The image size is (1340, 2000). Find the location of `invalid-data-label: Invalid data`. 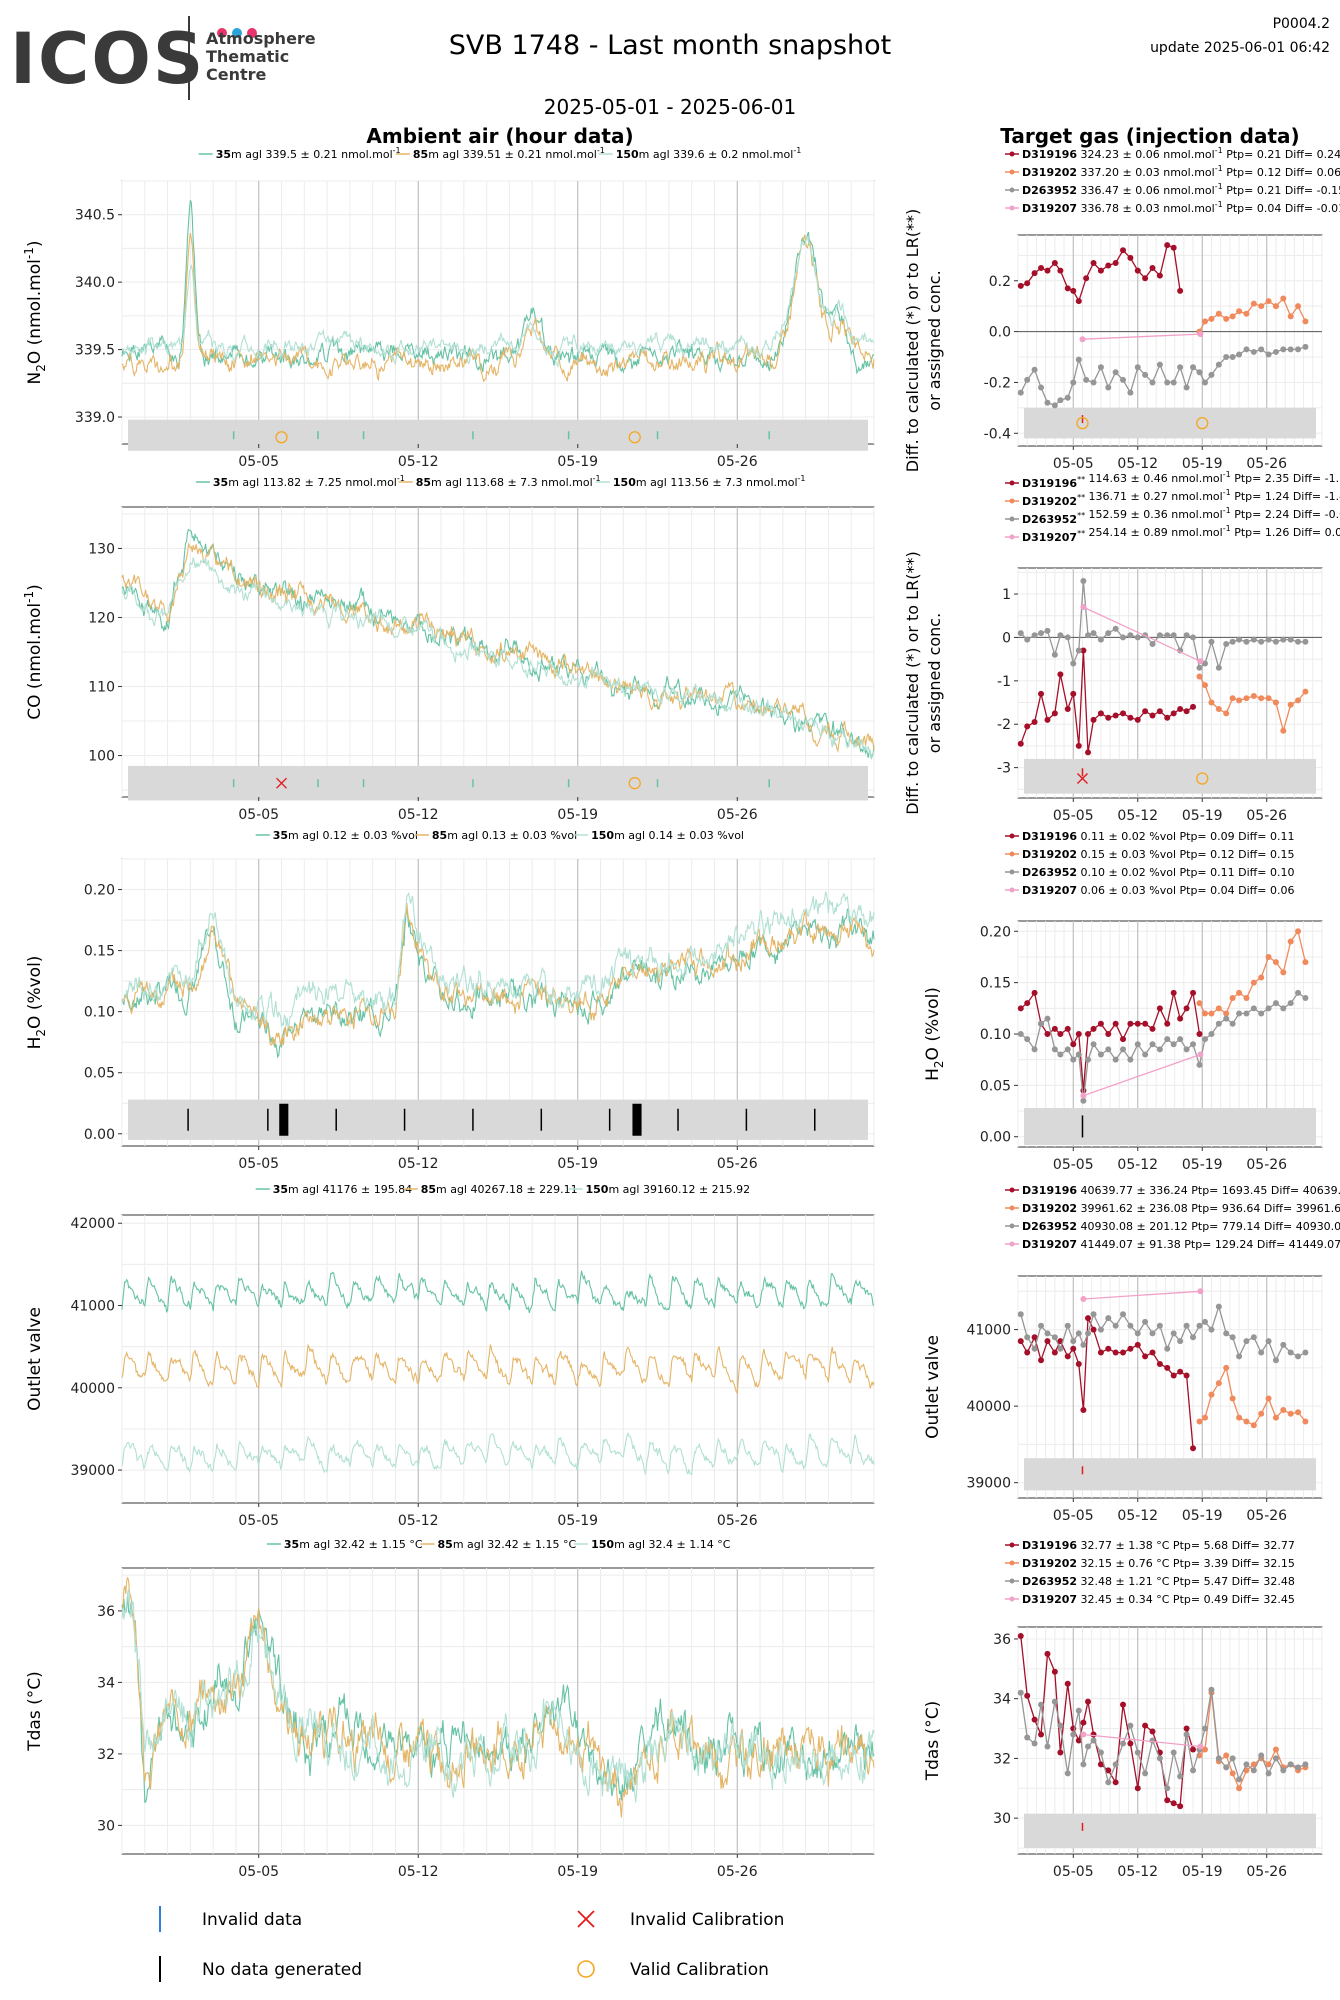

invalid-data-label: Invalid data is located at coordinates (252, 1920).